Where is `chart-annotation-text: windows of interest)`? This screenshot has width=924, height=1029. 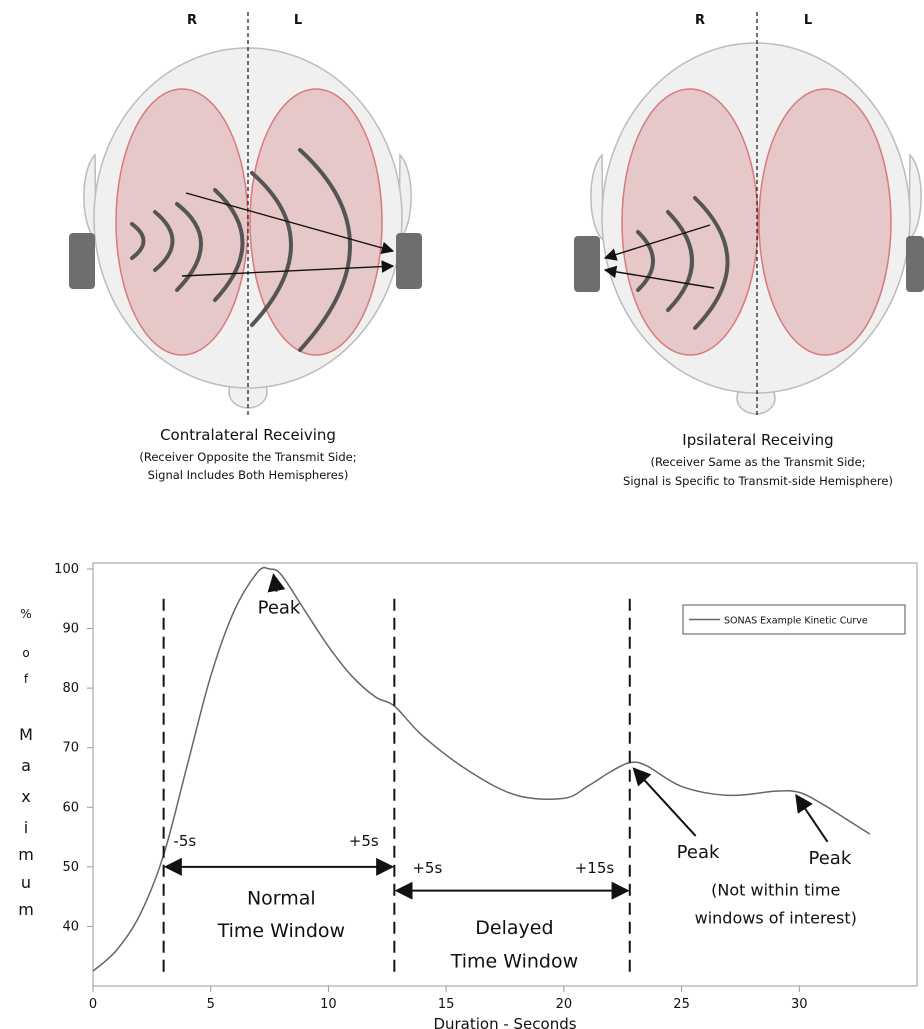
chart-annotation-text: windows of interest) is located at coordinates (776, 917).